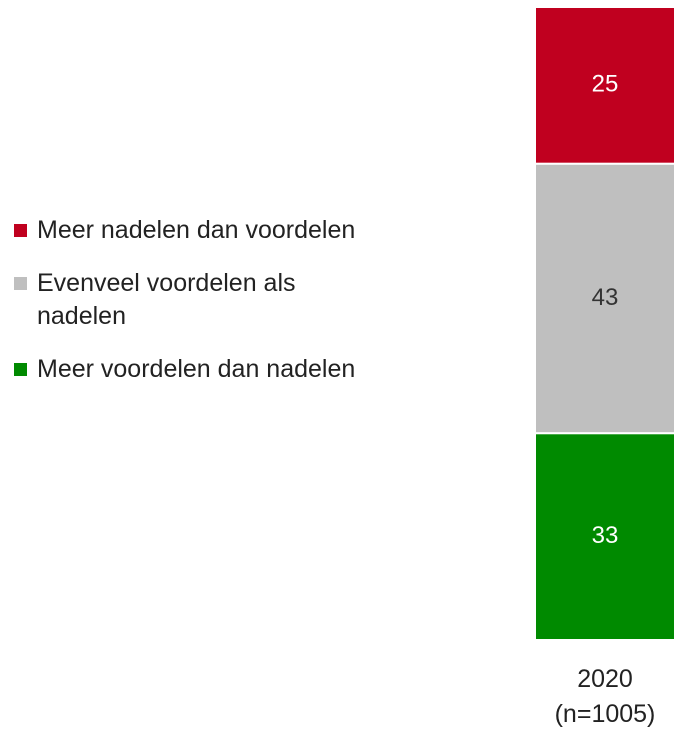 This screenshot has height=732, width=677. I want to click on legend-label: Evenveel voordelen als nadelen, so click(166, 299).